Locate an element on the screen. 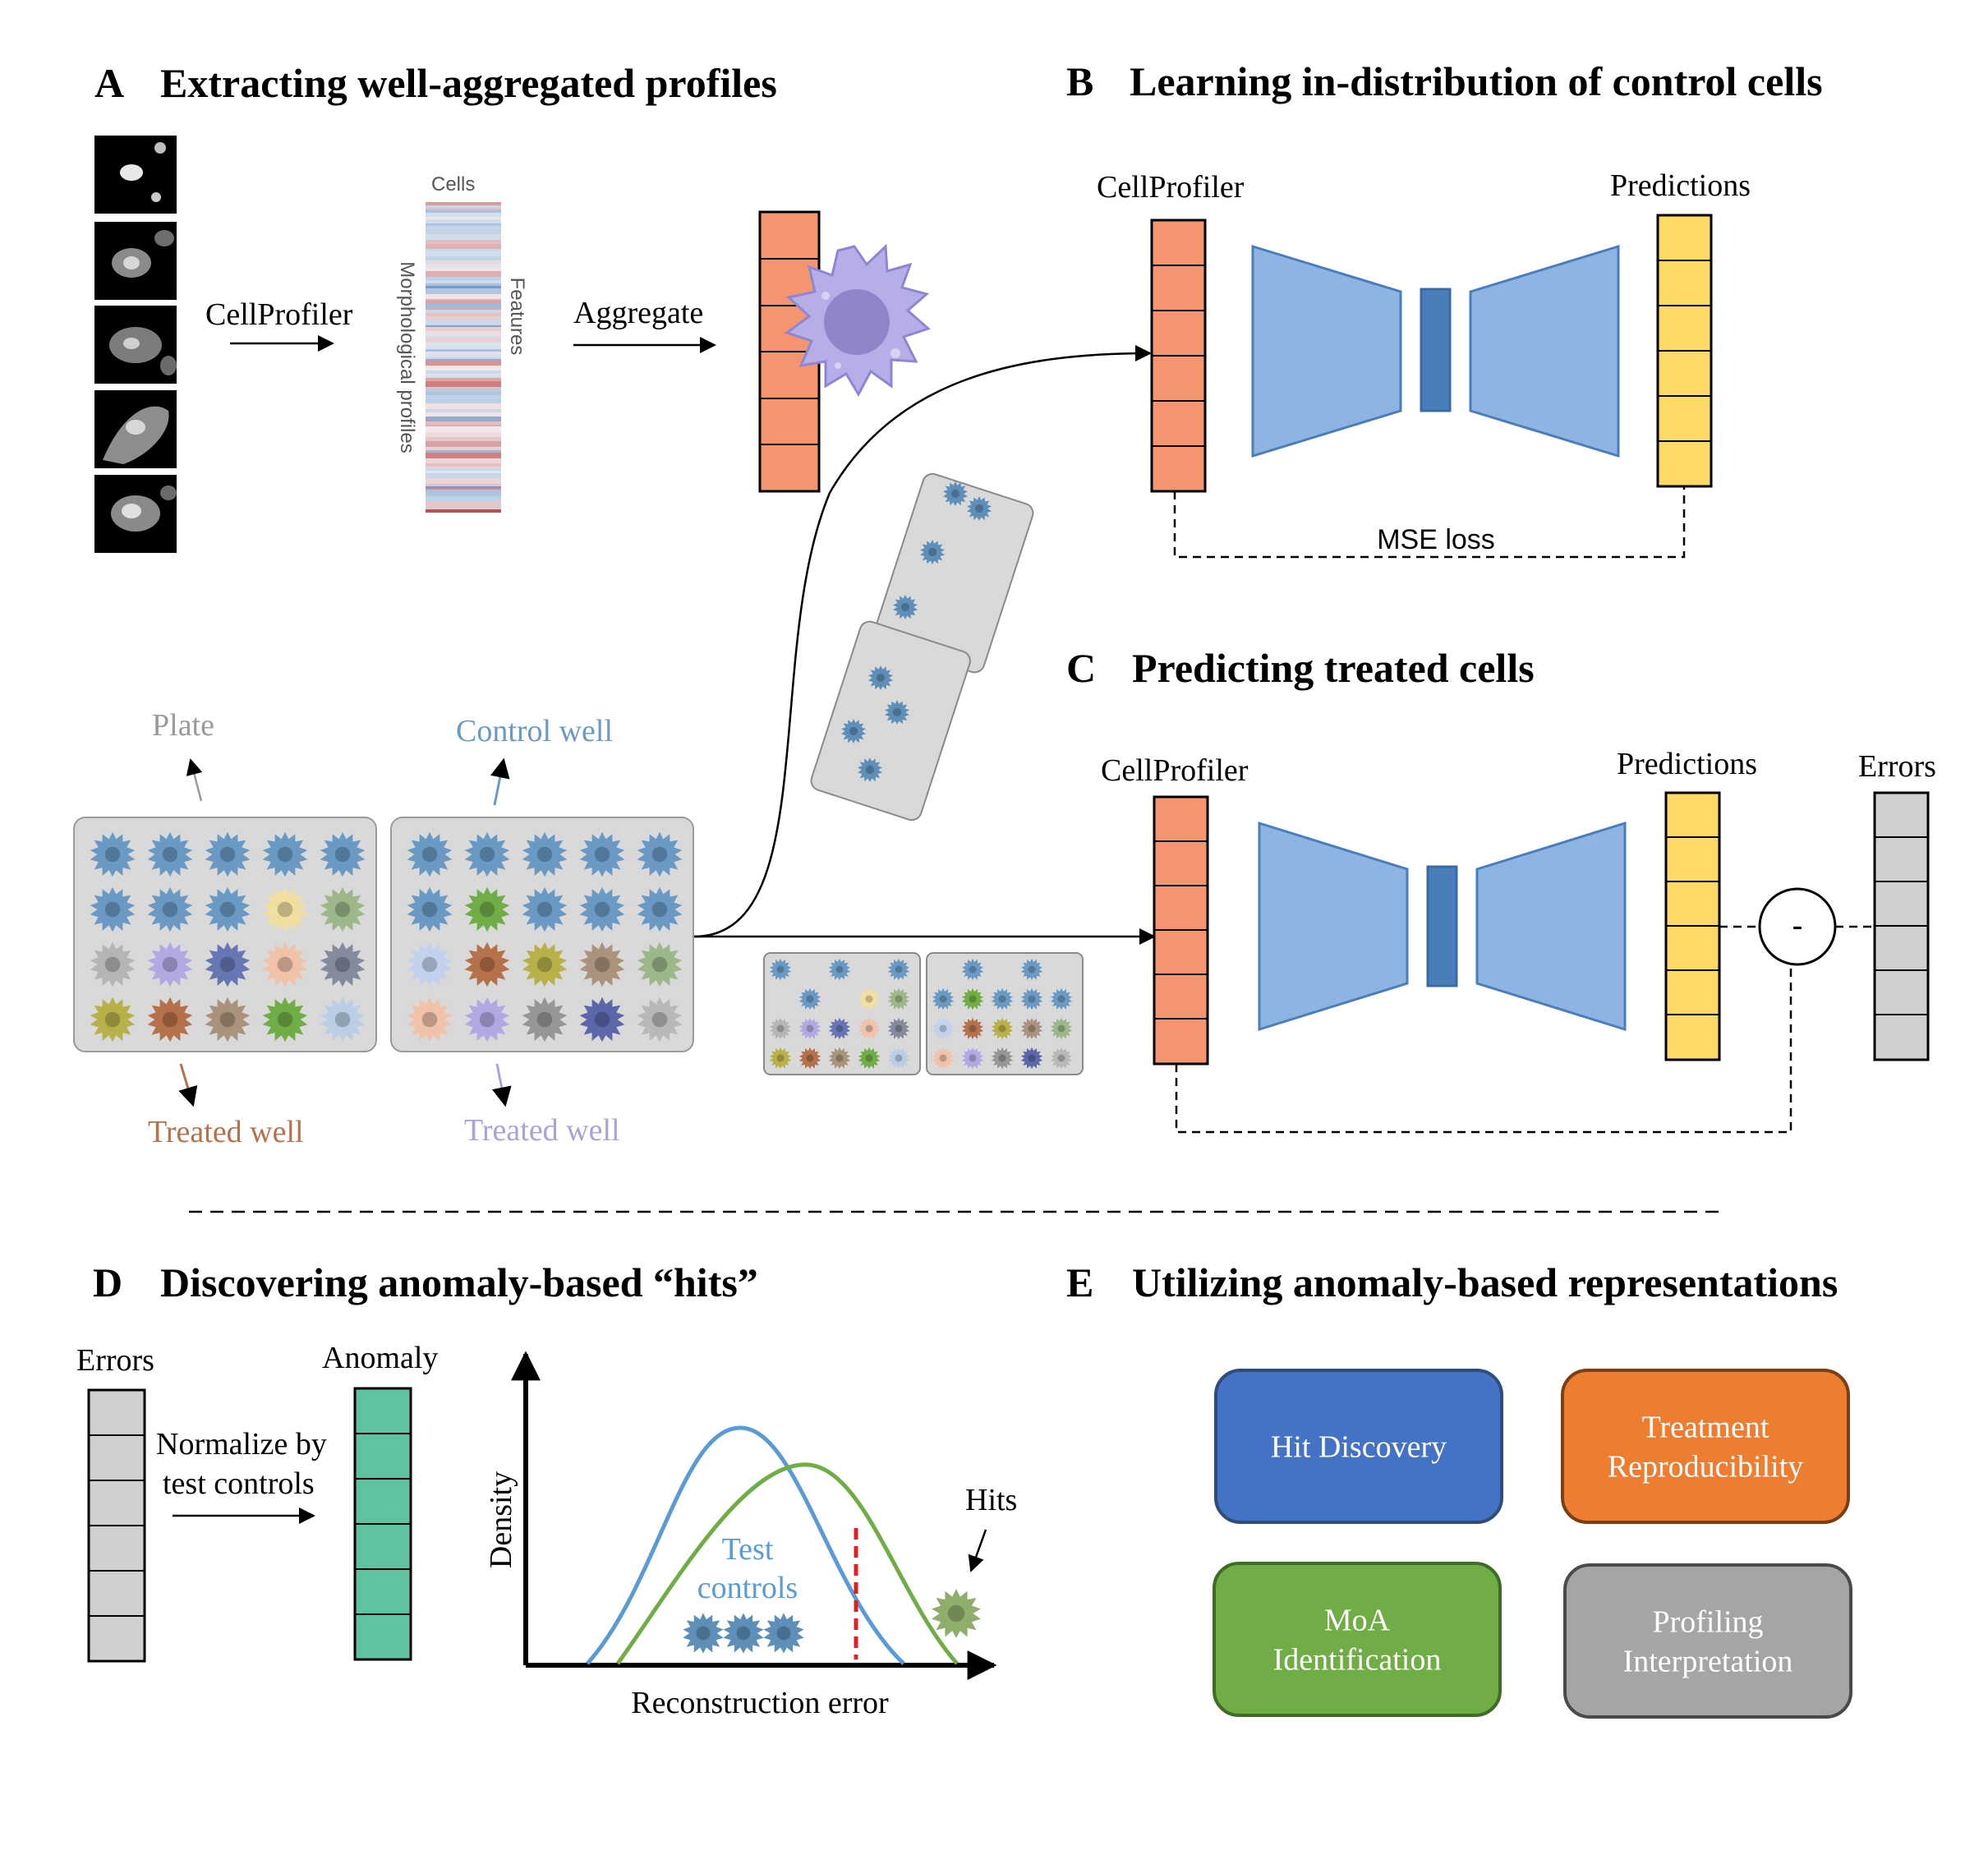 The height and width of the screenshot is (1855, 1988). panel-d-error-vector is located at coordinates (116, 1526).